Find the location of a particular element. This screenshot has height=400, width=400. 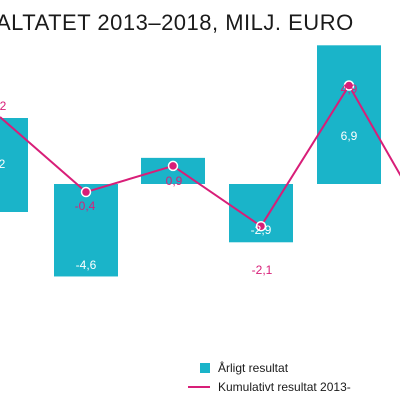

bar-label-2017: 6,9 is located at coordinates (349, 136).